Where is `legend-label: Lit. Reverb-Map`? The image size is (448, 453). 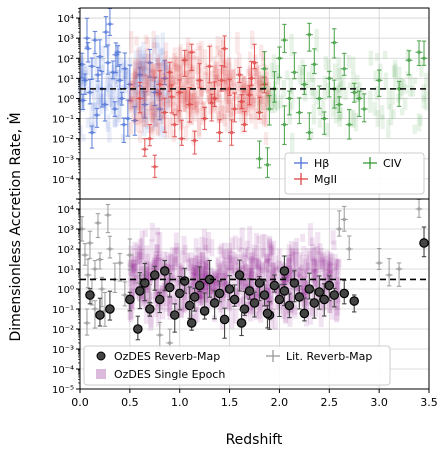
legend-label: Lit. Reverb-Map is located at coordinates (329, 356).